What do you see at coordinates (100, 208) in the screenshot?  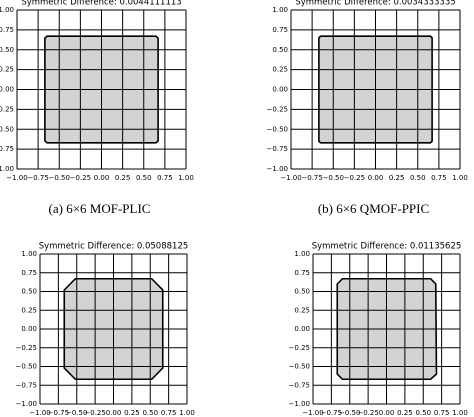 I see `caption: (a) 6×6 MOF-PLIC` at bounding box center [100, 208].